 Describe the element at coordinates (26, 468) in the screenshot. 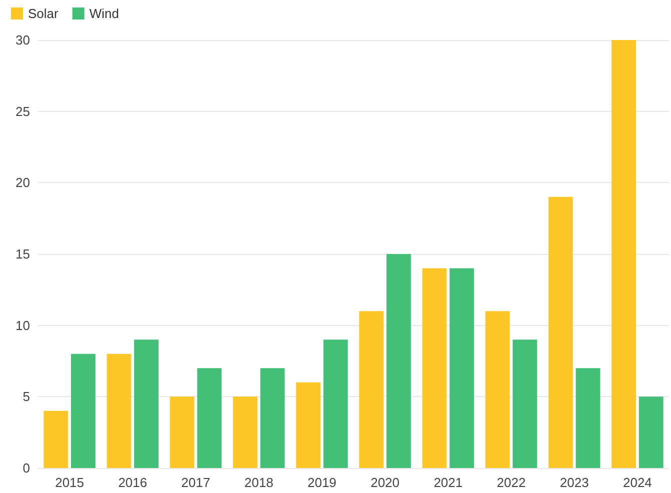

I see `y-tick-label: 0` at that location.